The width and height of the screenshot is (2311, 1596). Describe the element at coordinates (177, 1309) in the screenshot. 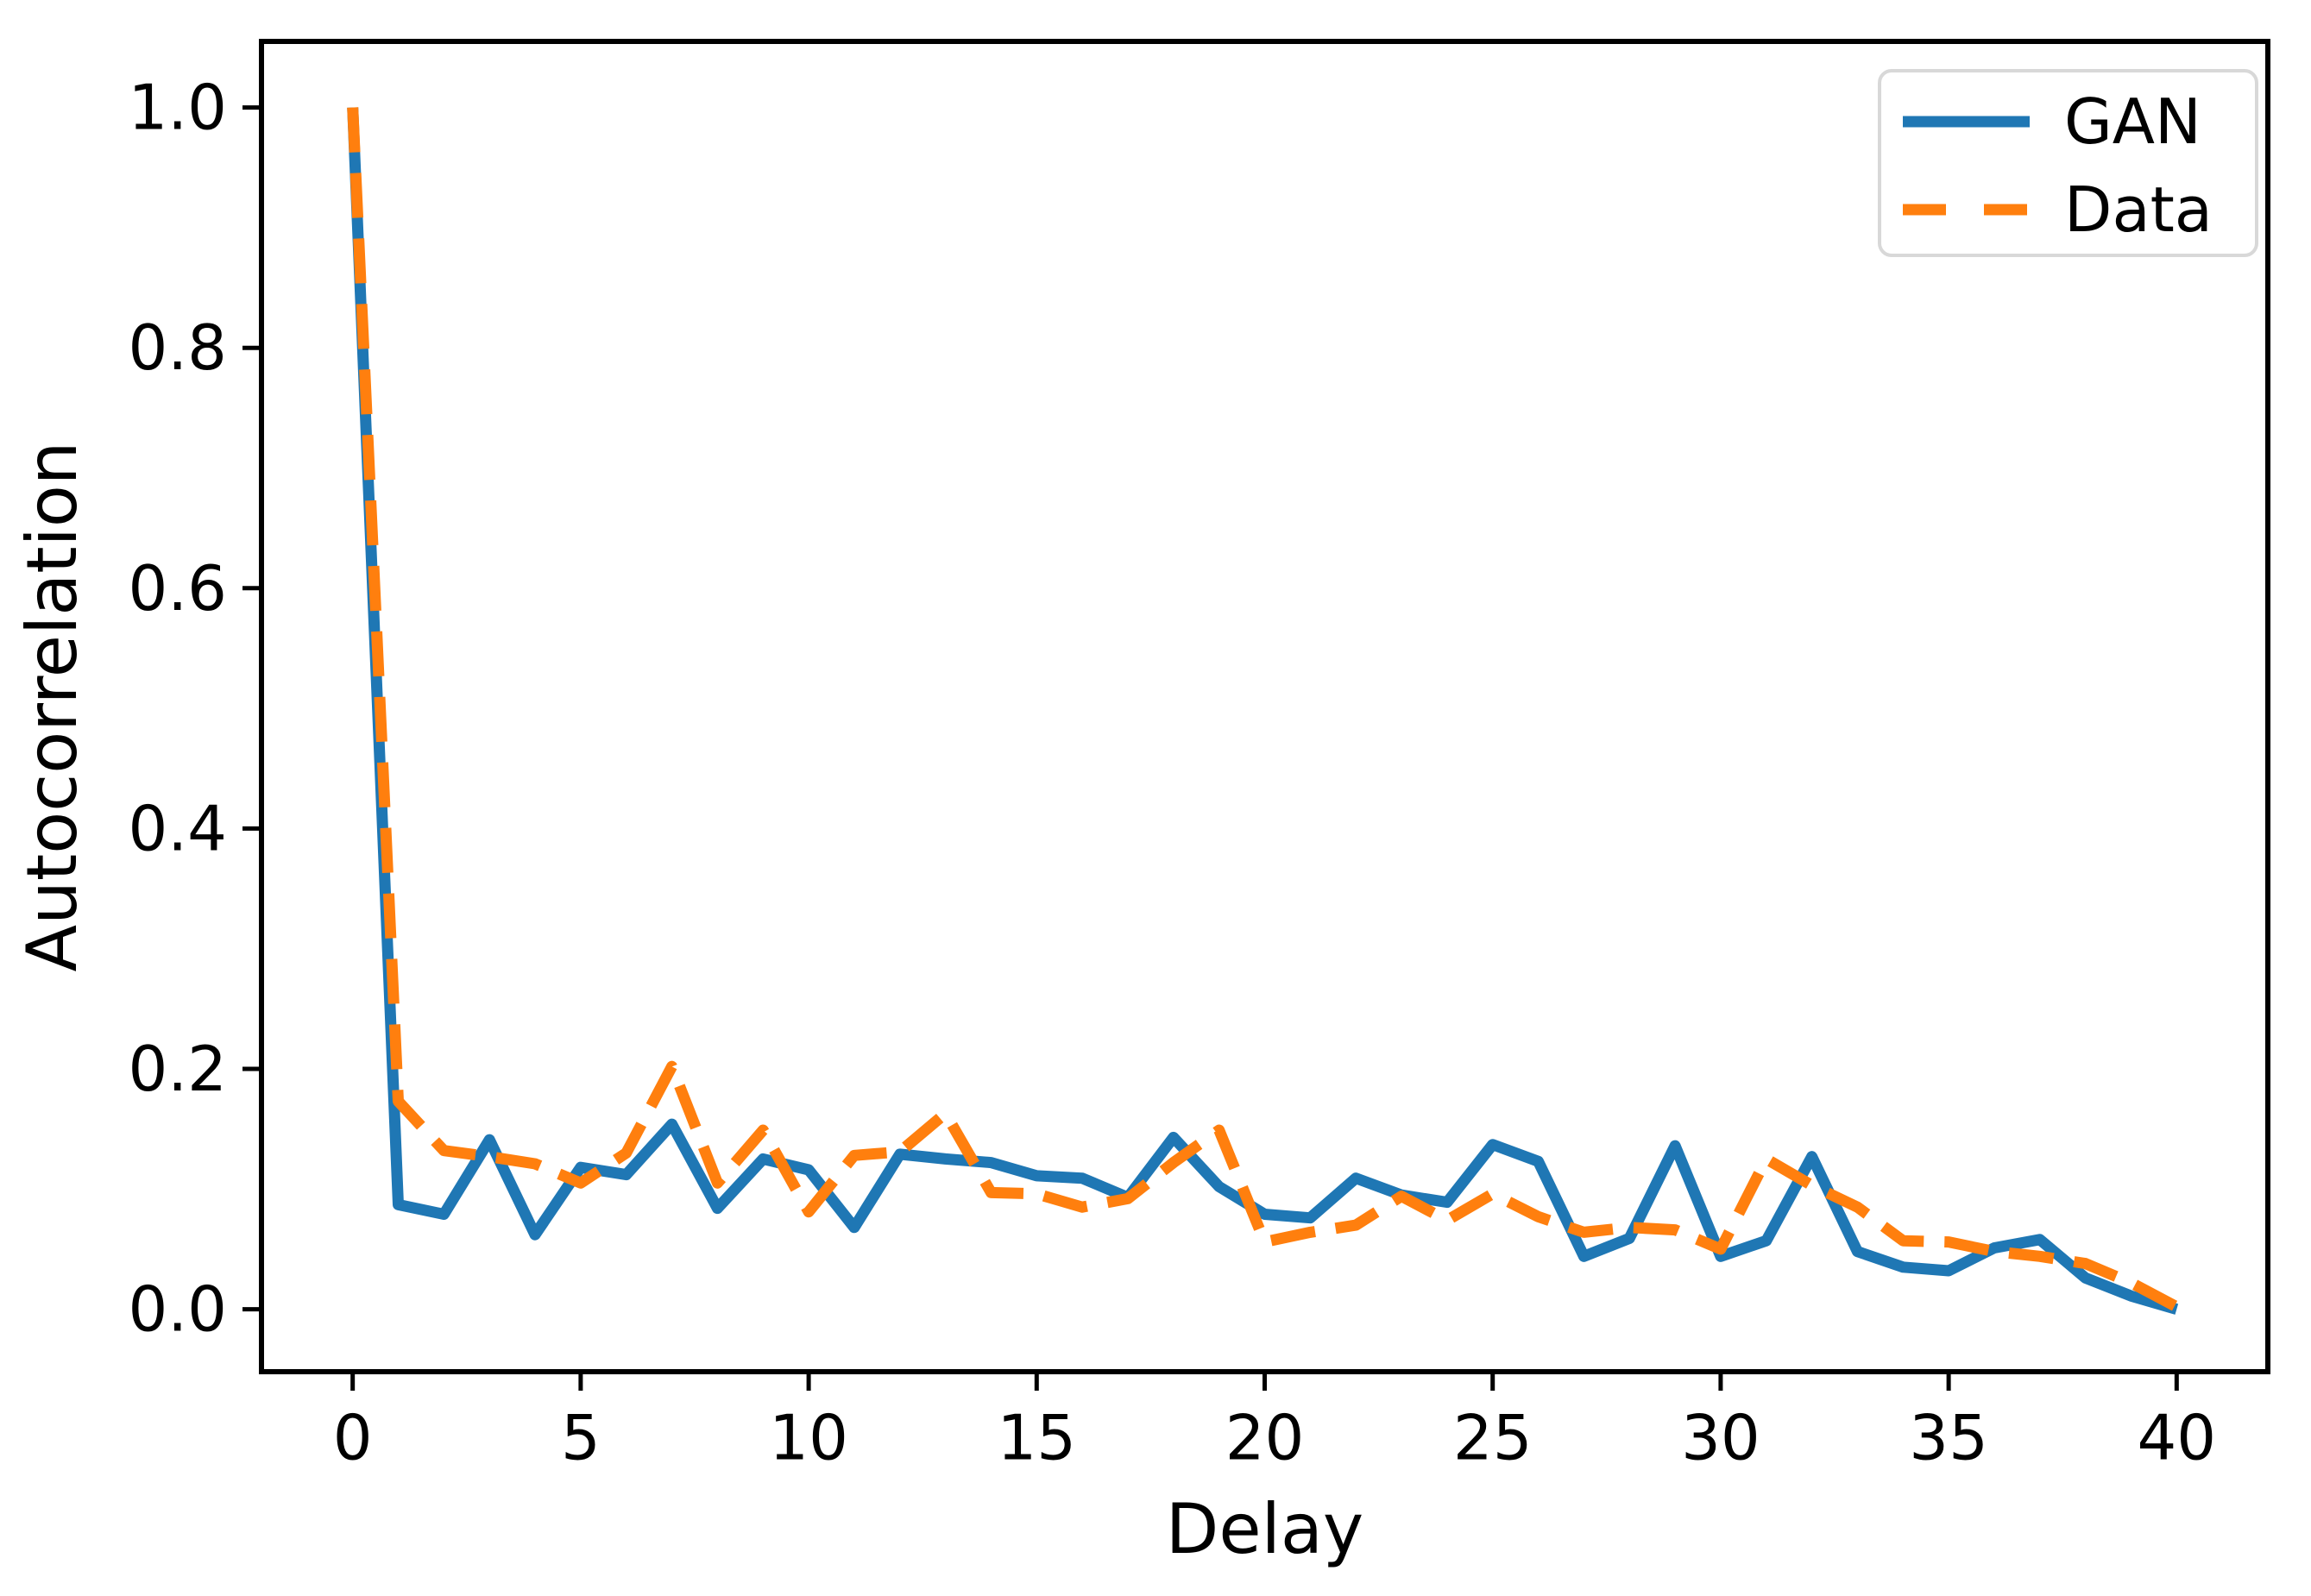

I see `y-tick-label: 0.0` at that location.